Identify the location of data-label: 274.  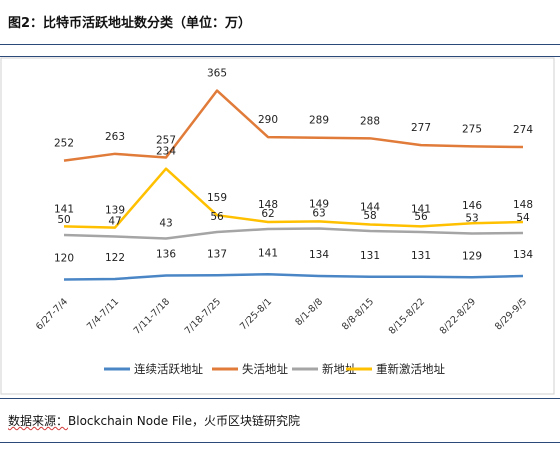
(523, 130).